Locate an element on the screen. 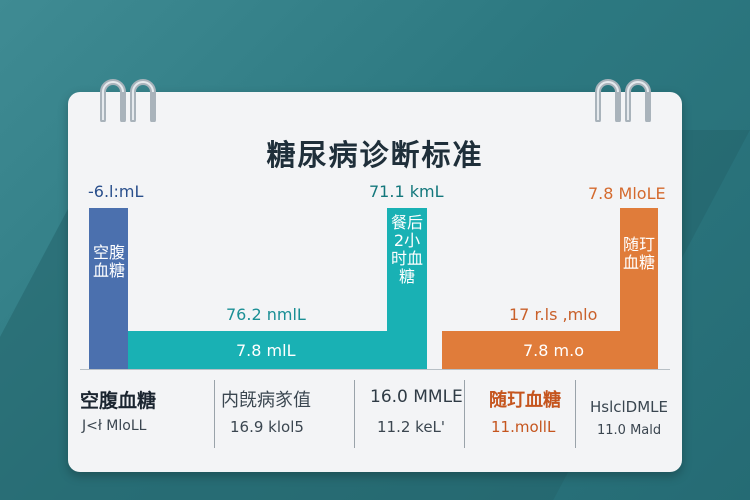 The image size is (750, 500). random-low-bar is located at coordinates (531, 350).